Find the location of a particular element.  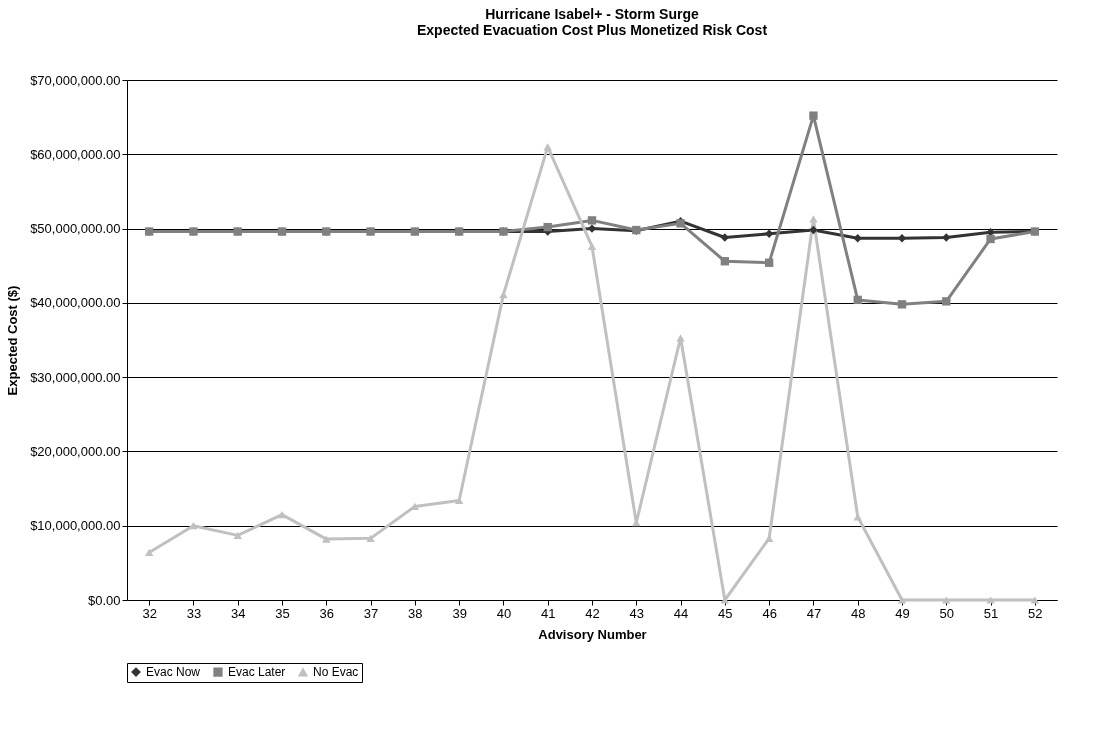

x-tick-label: 48 is located at coordinates (858, 613).